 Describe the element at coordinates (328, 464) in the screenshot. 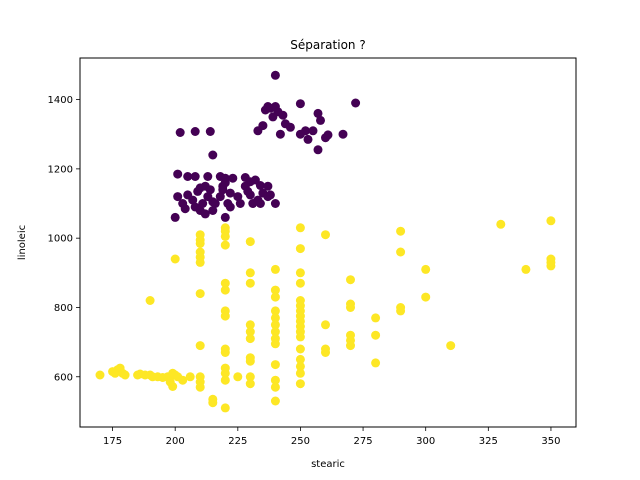

I see `x-axis-label: stearic` at that location.